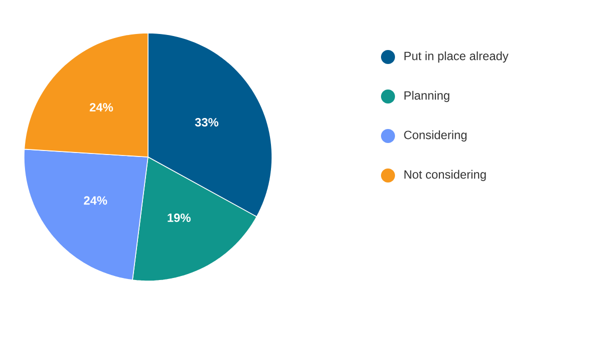  I want to click on legend-label: Considering, so click(435, 136).